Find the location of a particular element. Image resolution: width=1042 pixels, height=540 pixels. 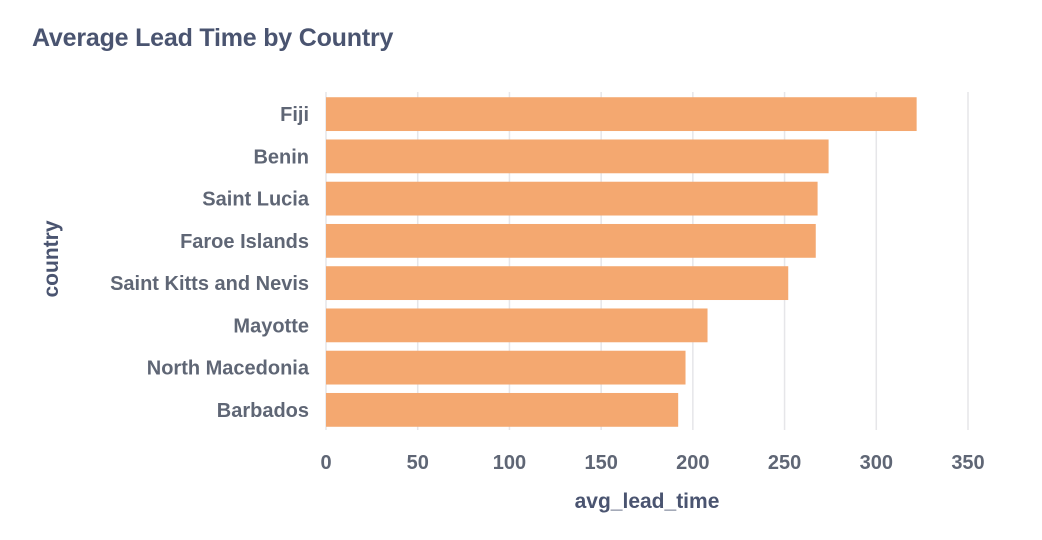

bar-fiji is located at coordinates (621, 114).